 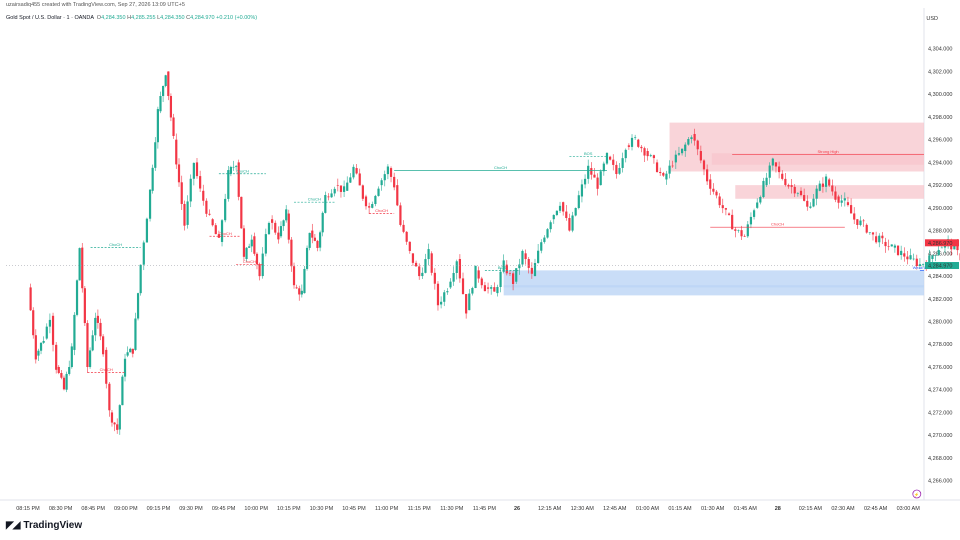 What do you see at coordinates (354, 509) in the screenshot?
I see `x-tick-label: 10:45 PM` at bounding box center [354, 509].